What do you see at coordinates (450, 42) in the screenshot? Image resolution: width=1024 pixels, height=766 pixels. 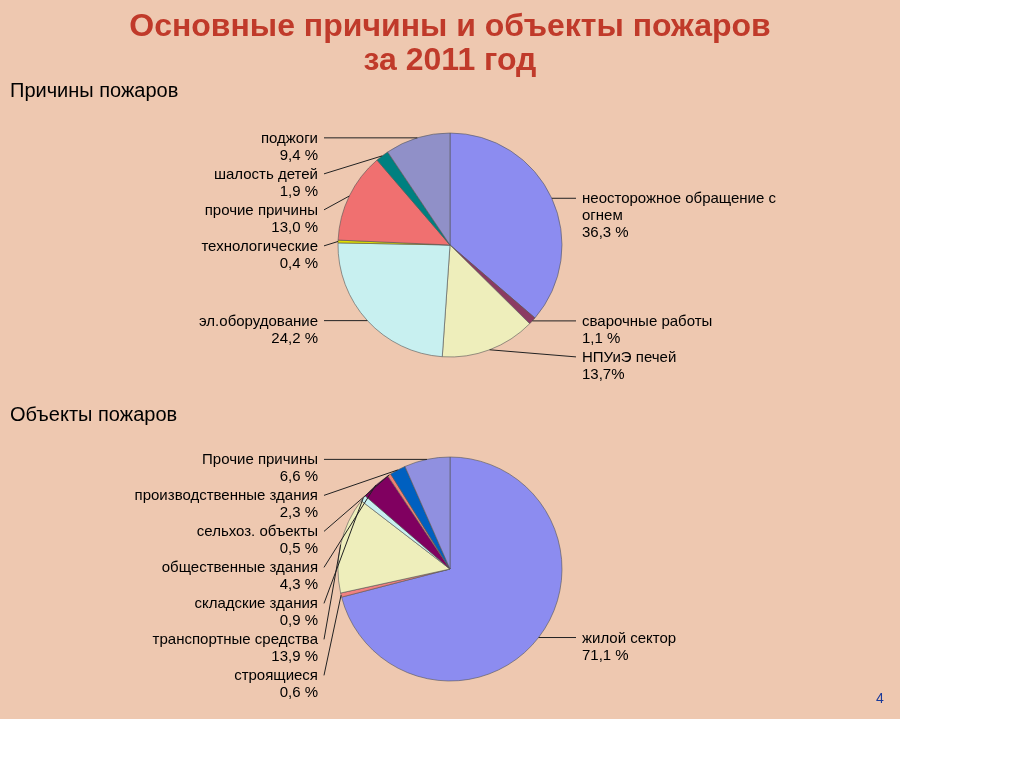 I see `chart-title: Основные причины и объекты пожаров за 2011 год` at bounding box center [450, 42].